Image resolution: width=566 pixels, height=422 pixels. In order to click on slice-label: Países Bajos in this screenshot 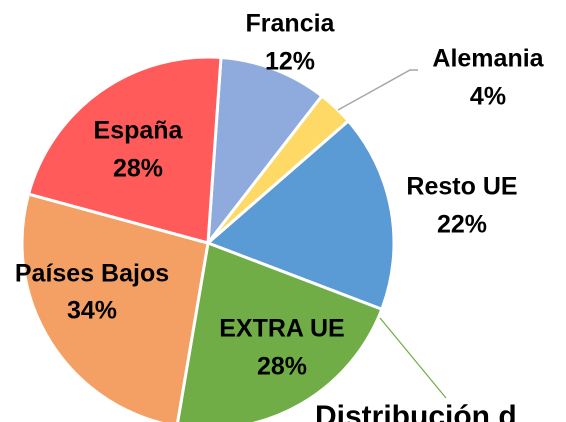, I will do `click(92, 274)`.